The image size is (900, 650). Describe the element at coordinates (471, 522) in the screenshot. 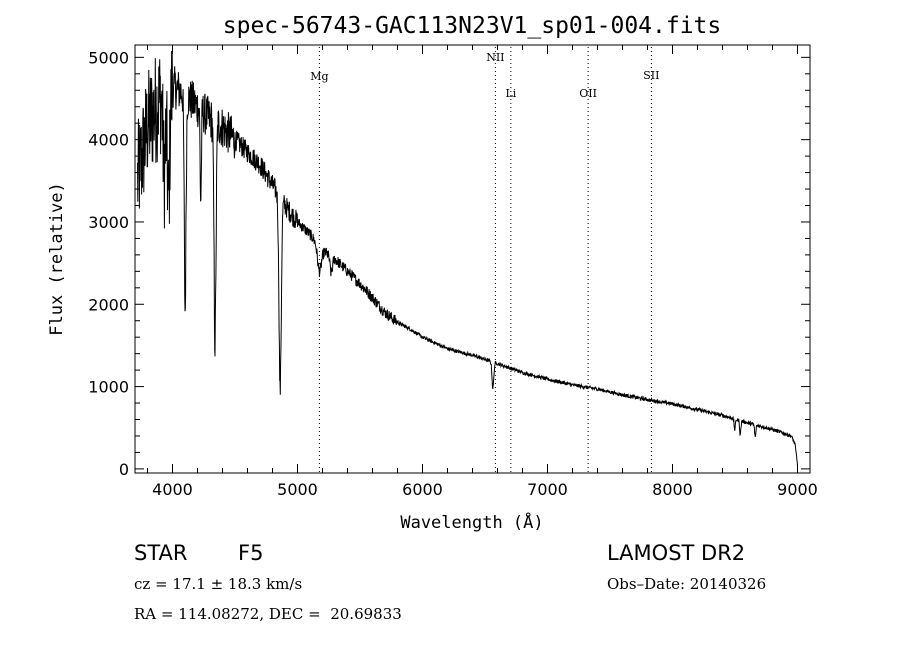

I see `x-axis-title: Wavelength (Å)` at that location.